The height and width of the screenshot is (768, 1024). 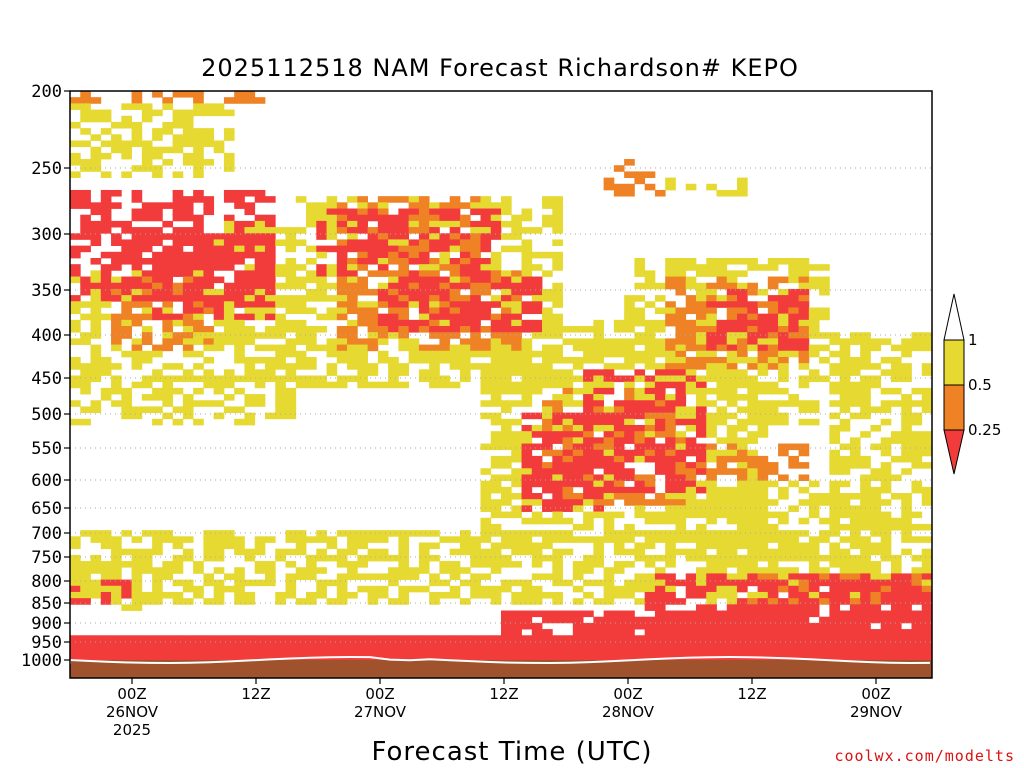 I want to click on credit-link: coolwx.com/modelts, so click(x=924, y=756).